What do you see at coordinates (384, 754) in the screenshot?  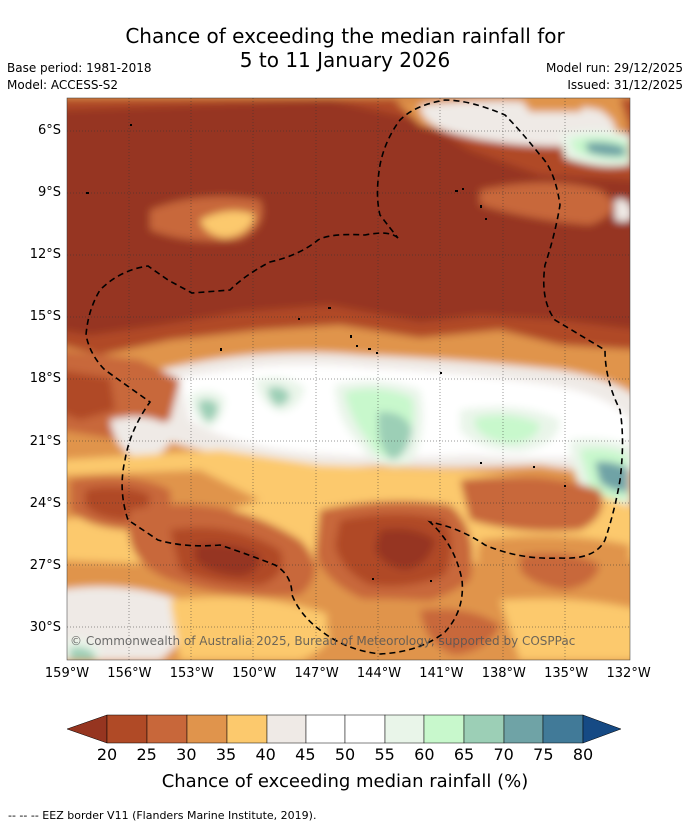 I see `colorbar-tick: 55` at bounding box center [384, 754].